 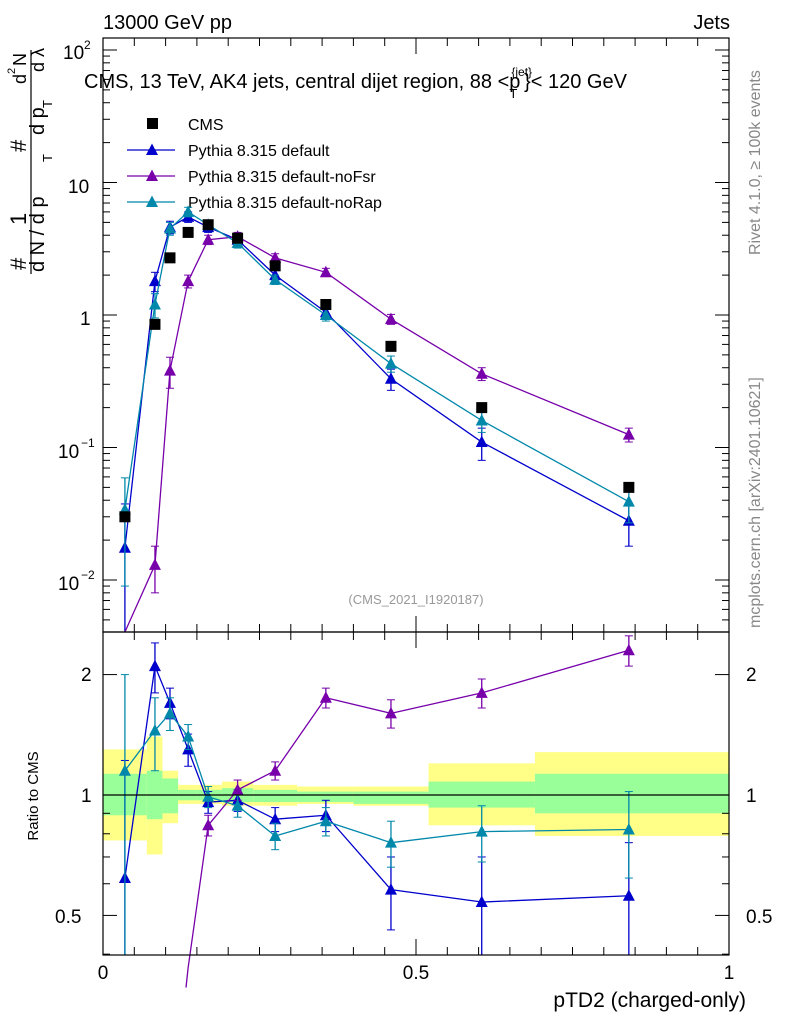 What do you see at coordinates (513, 93) in the screenshot?
I see `plot-title-sub: T` at bounding box center [513, 93].